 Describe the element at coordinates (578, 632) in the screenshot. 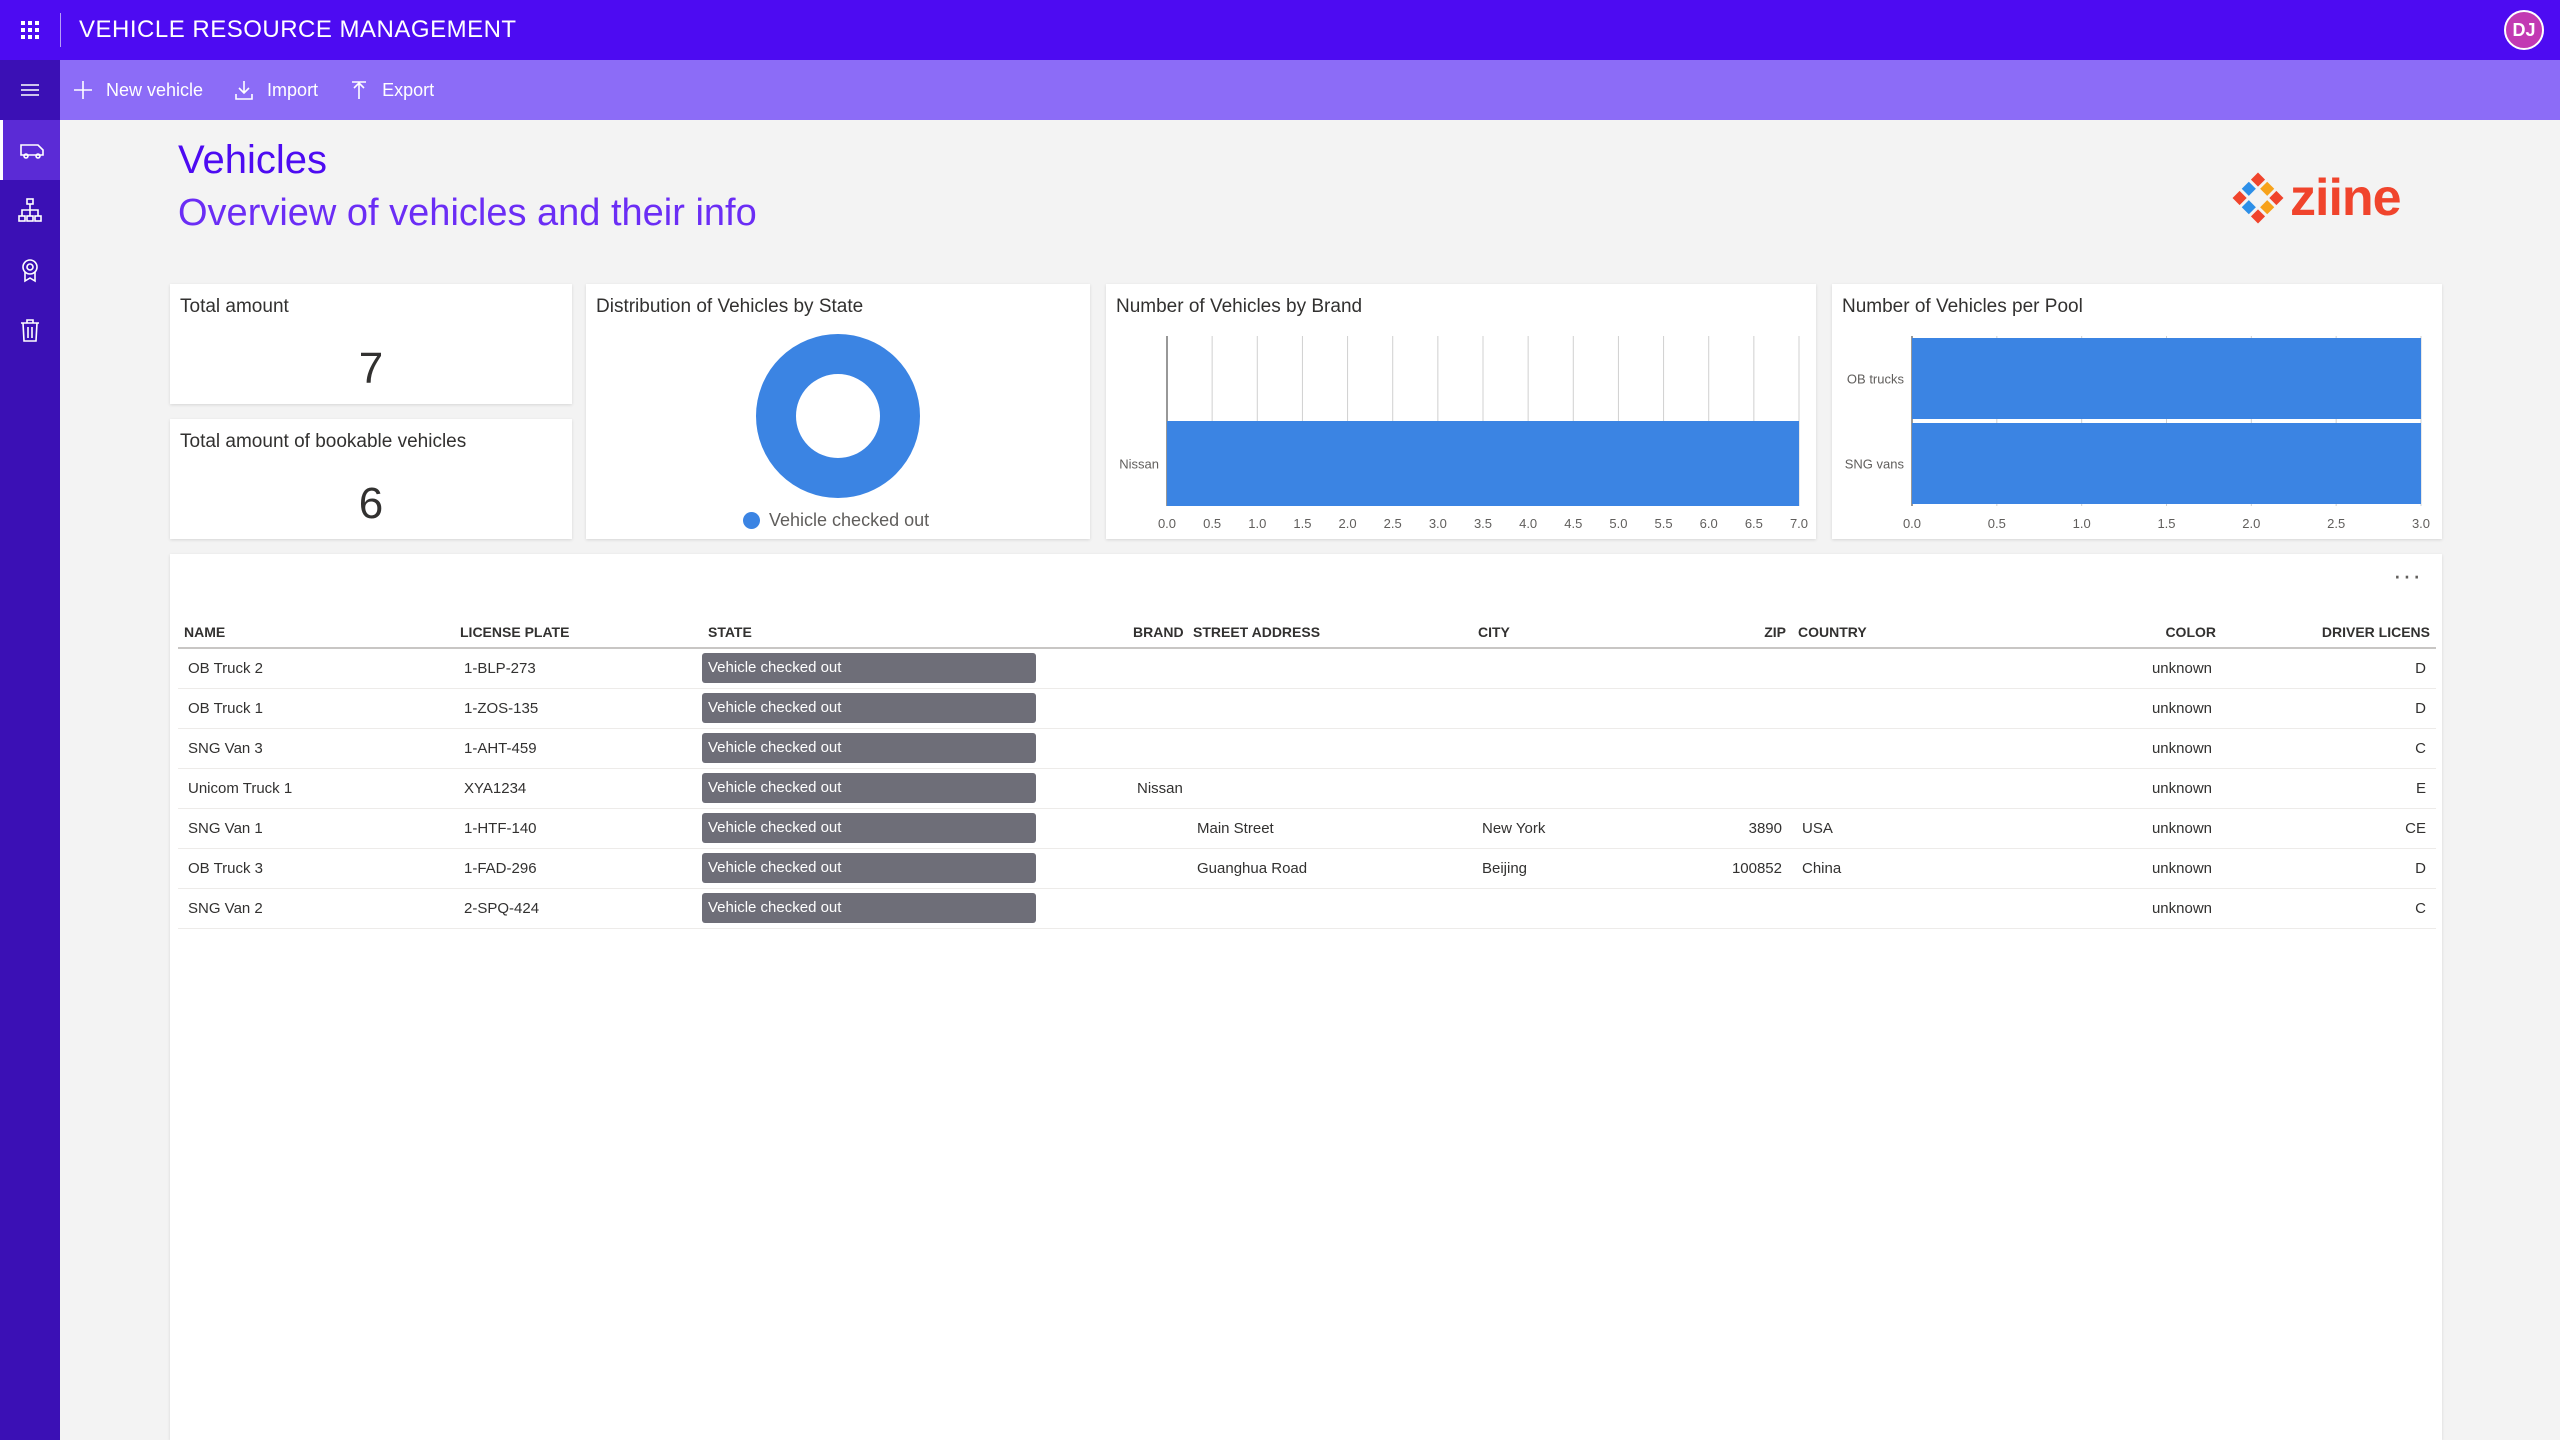

I see `column-header-license-plate: LICENSE PLATE` at that location.